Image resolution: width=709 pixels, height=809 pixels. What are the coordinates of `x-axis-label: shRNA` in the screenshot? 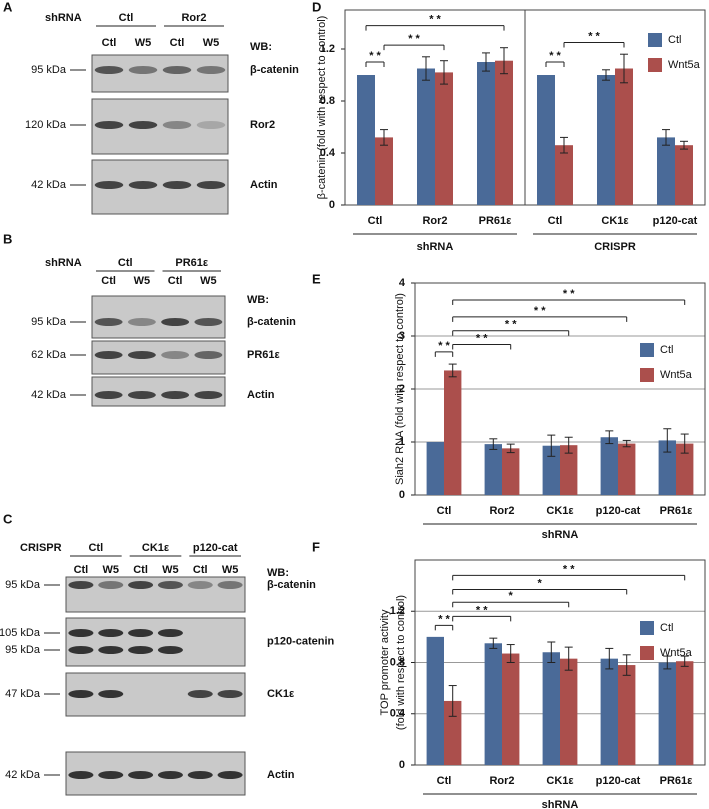 It's located at (560, 535).